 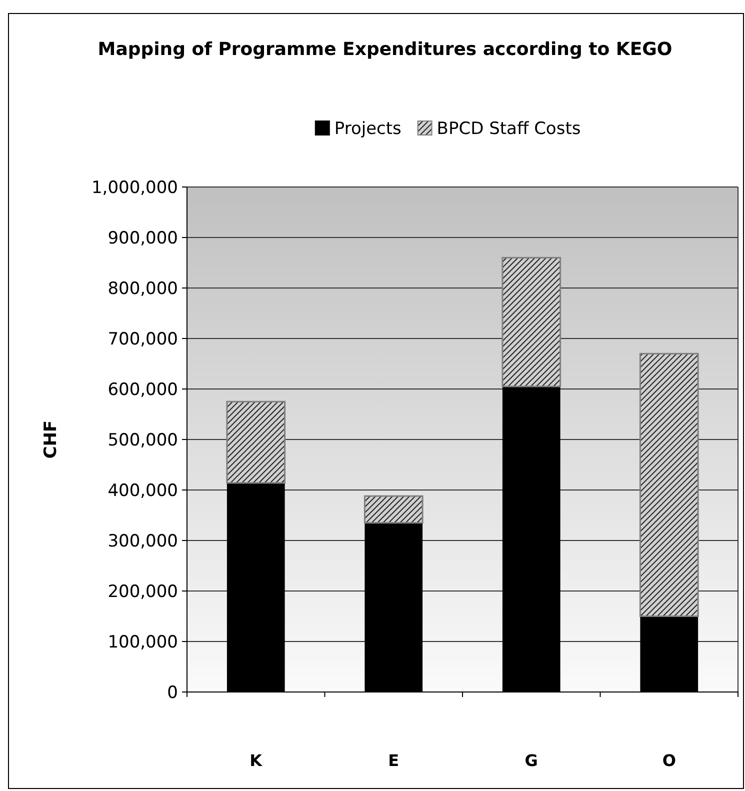 What do you see at coordinates (669, 760) in the screenshot?
I see `x-tick-label: O` at bounding box center [669, 760].